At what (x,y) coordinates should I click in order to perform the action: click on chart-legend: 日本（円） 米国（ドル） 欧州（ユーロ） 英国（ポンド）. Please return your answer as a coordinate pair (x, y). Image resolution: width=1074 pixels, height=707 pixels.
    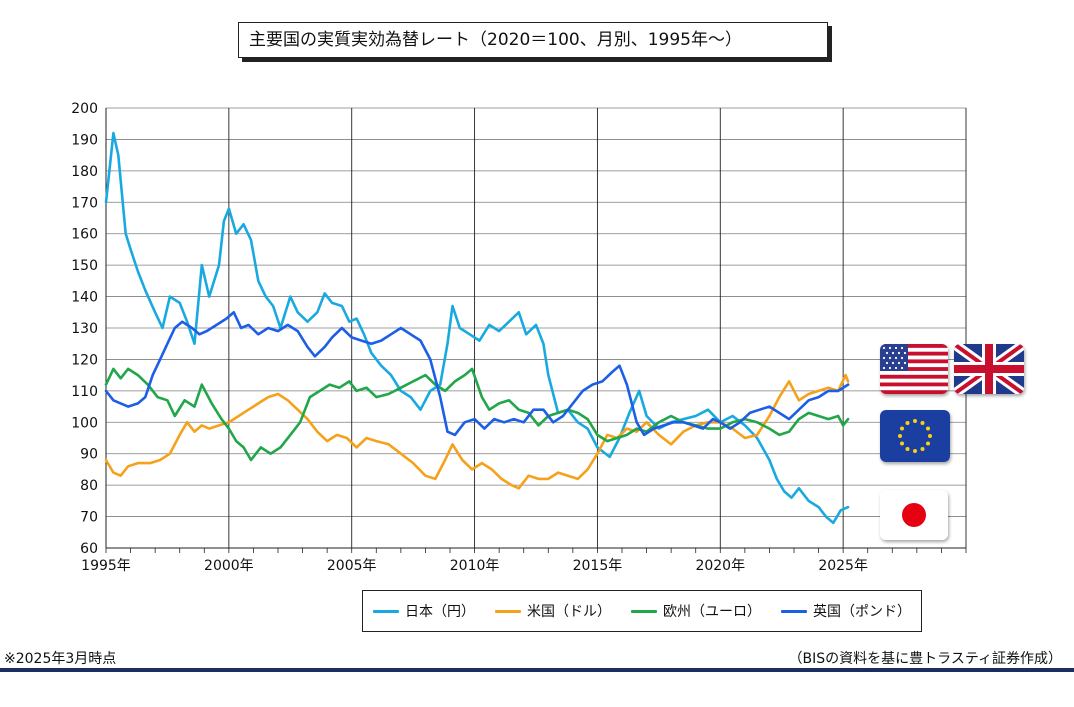
    Looking at the image, I should click on (642, 611).